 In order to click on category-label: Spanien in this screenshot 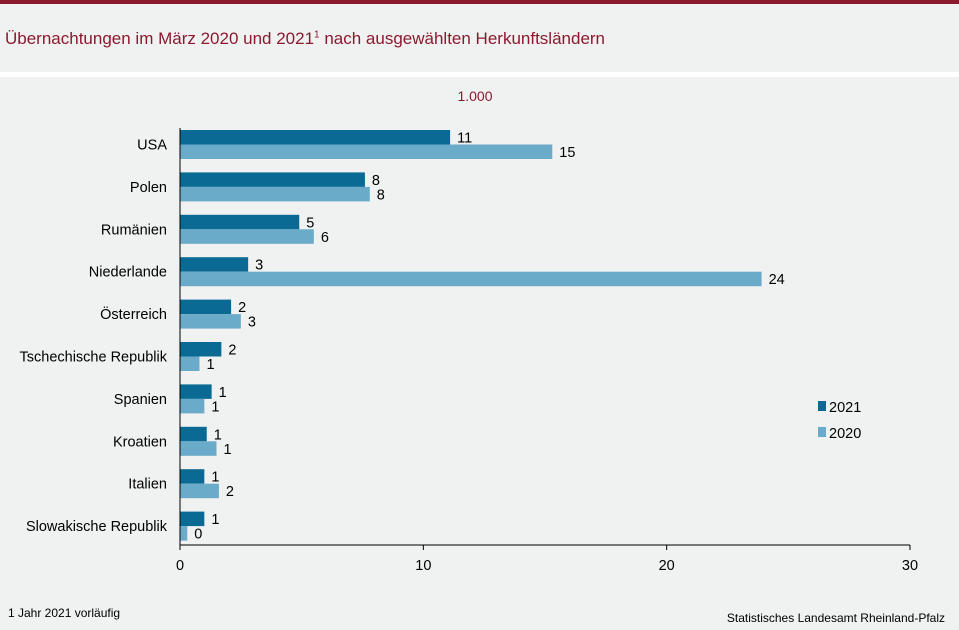, I will do `click(140, 400)`.